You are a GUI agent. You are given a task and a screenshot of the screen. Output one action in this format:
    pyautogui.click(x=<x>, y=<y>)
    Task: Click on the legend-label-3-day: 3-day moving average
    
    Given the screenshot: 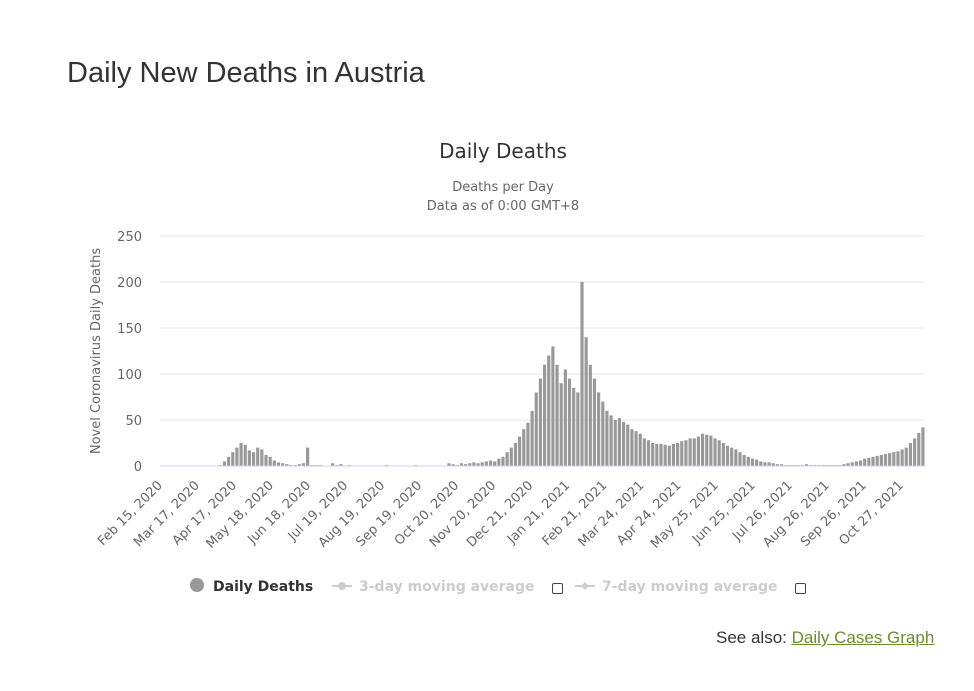 What is the action you would take?
    pyautogui.click(x=447, y=587)
    